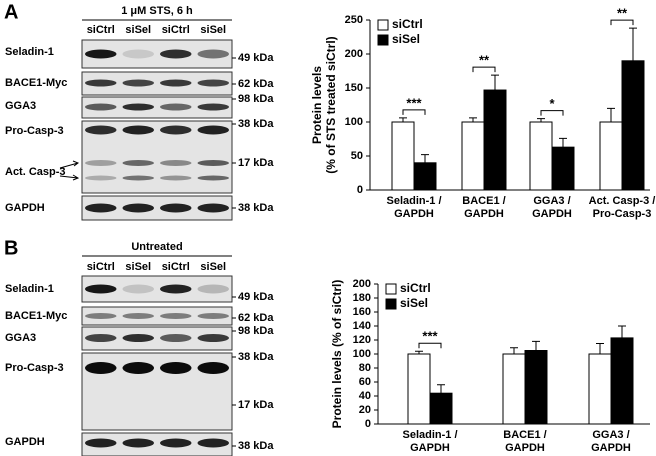 This screenshot has height=456, width=656. What do you see at coordinates (622, 13) in the screenshot?
I see `significance-label: **` at bounding box center [622, 13].